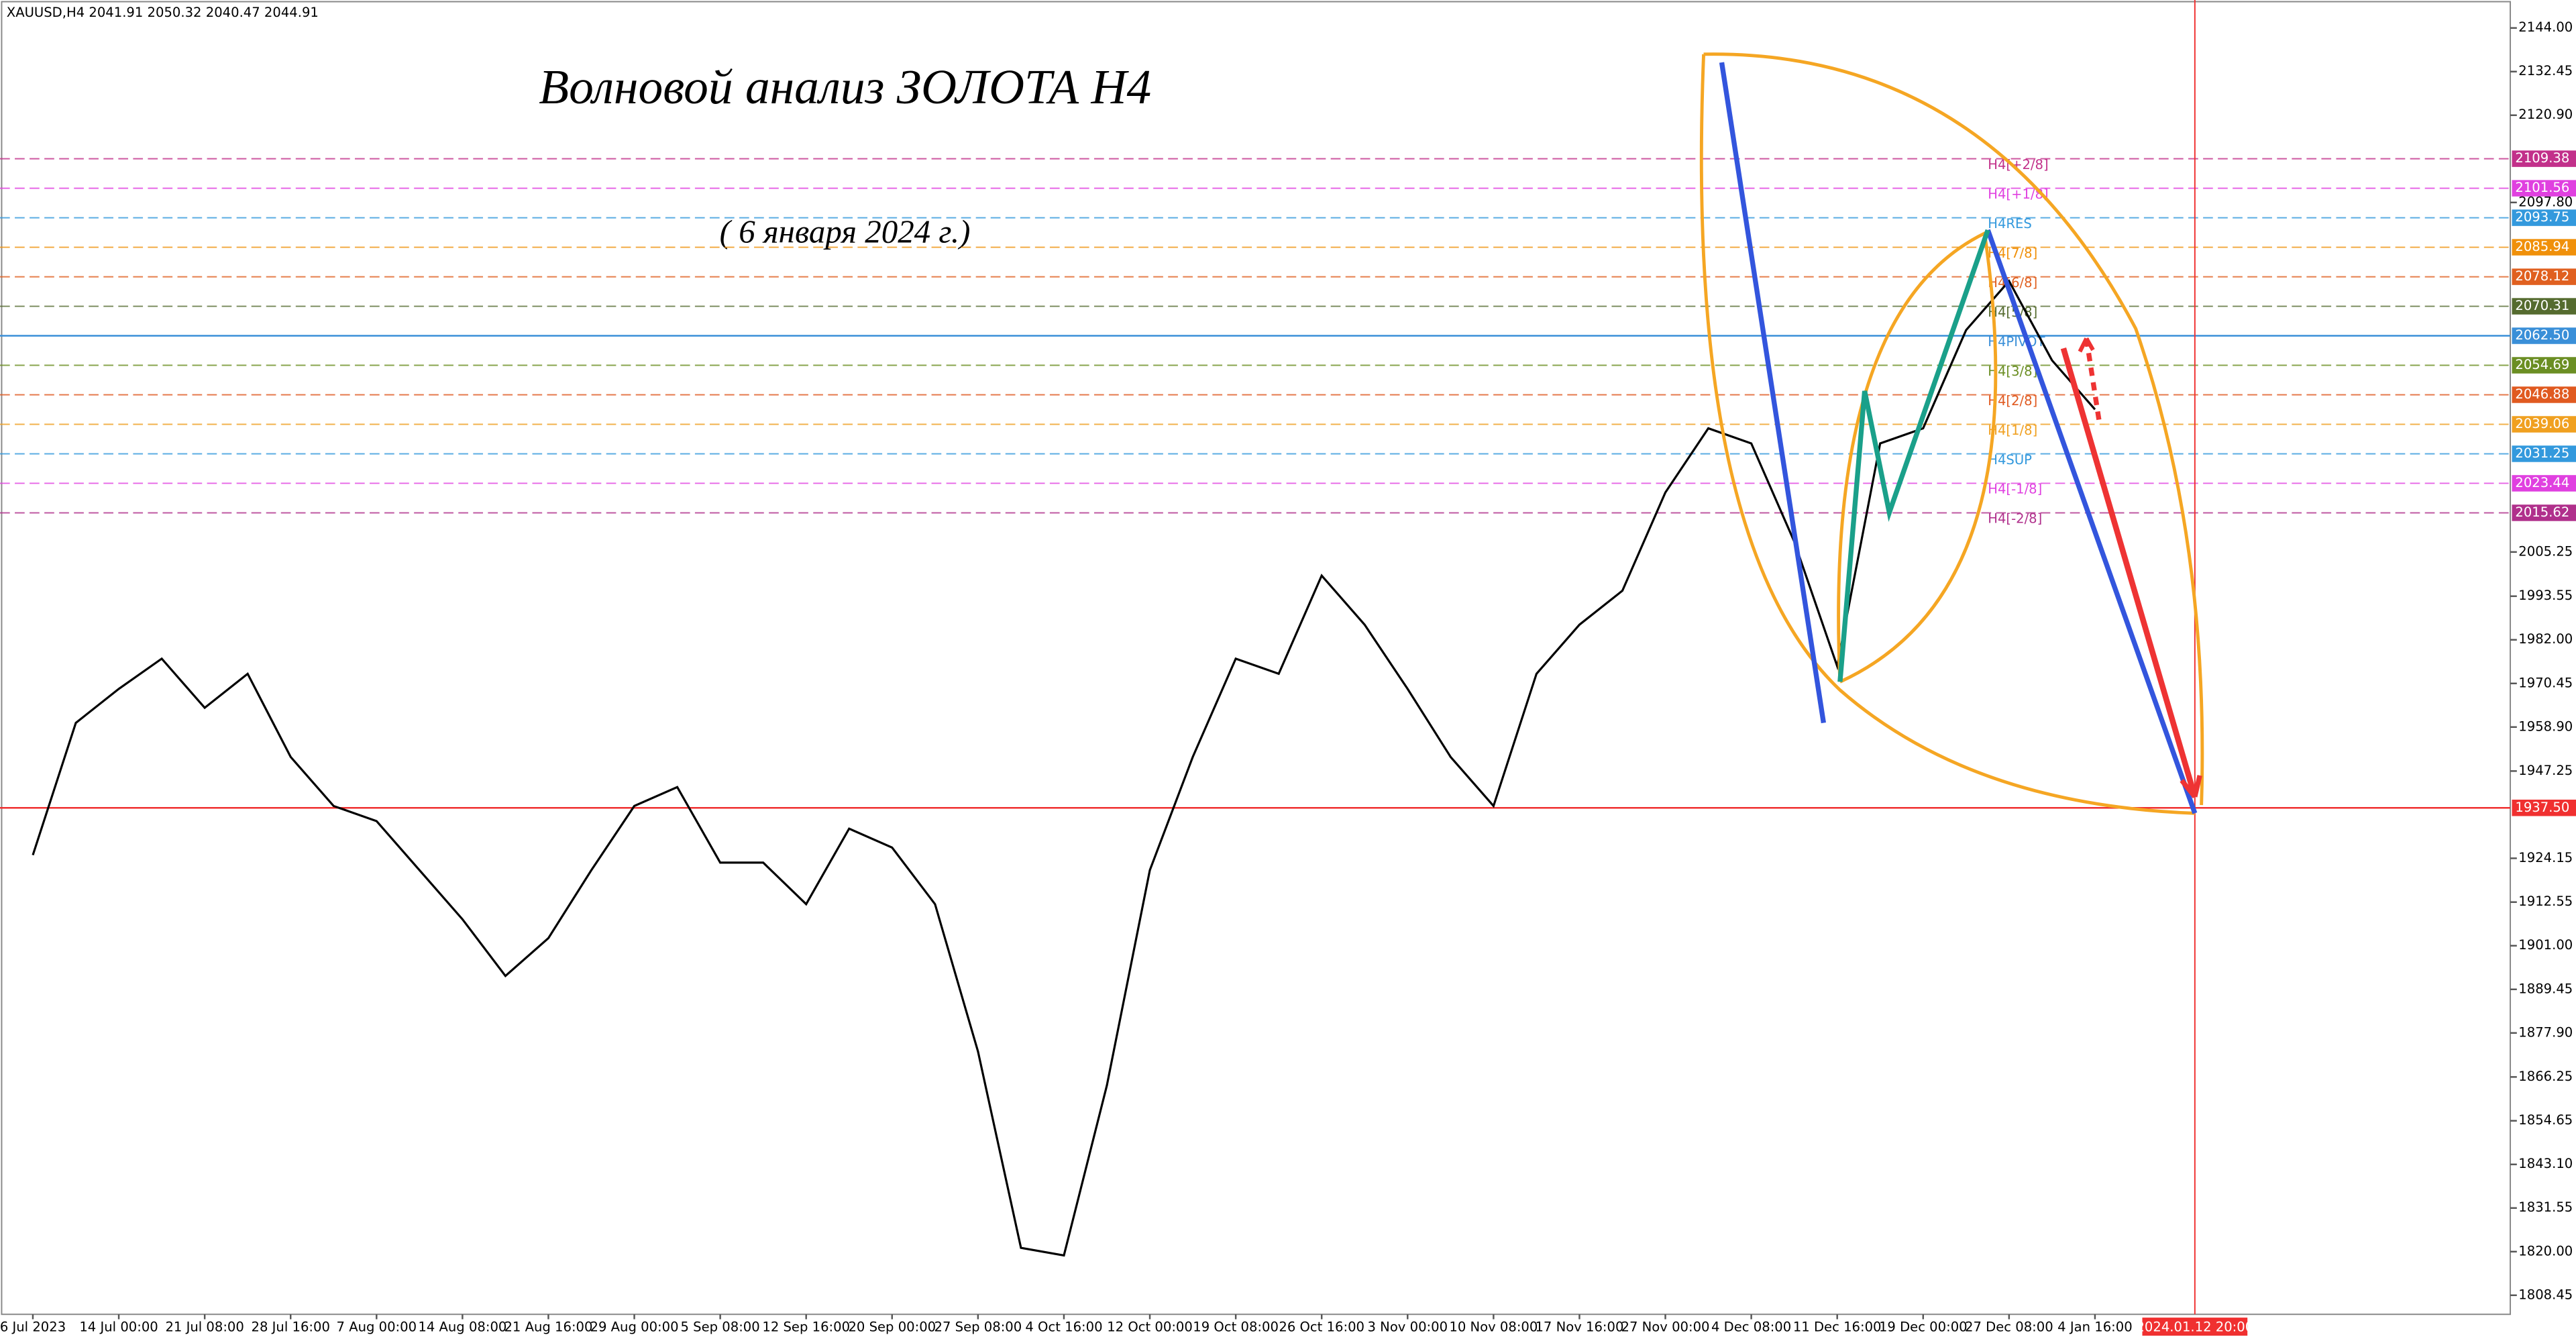 This screenshot has height=1339, width=2576. I want to click on x-tick-label: 21 Aug 16:00, so click(548, 1326).